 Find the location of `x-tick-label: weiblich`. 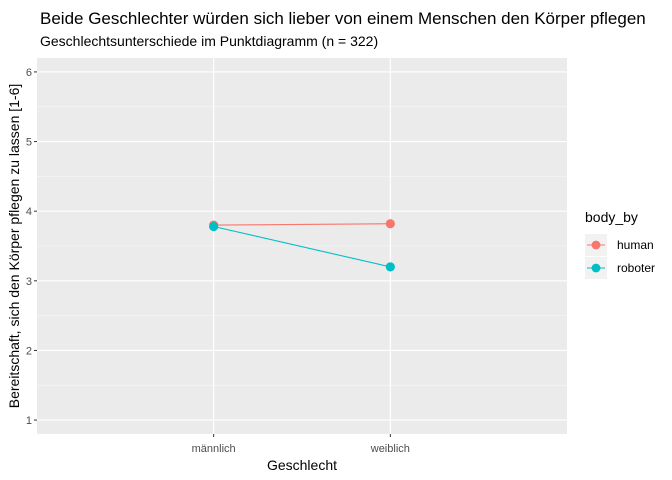

x-tick-label: weiblich is located at coordinates (390, 449).